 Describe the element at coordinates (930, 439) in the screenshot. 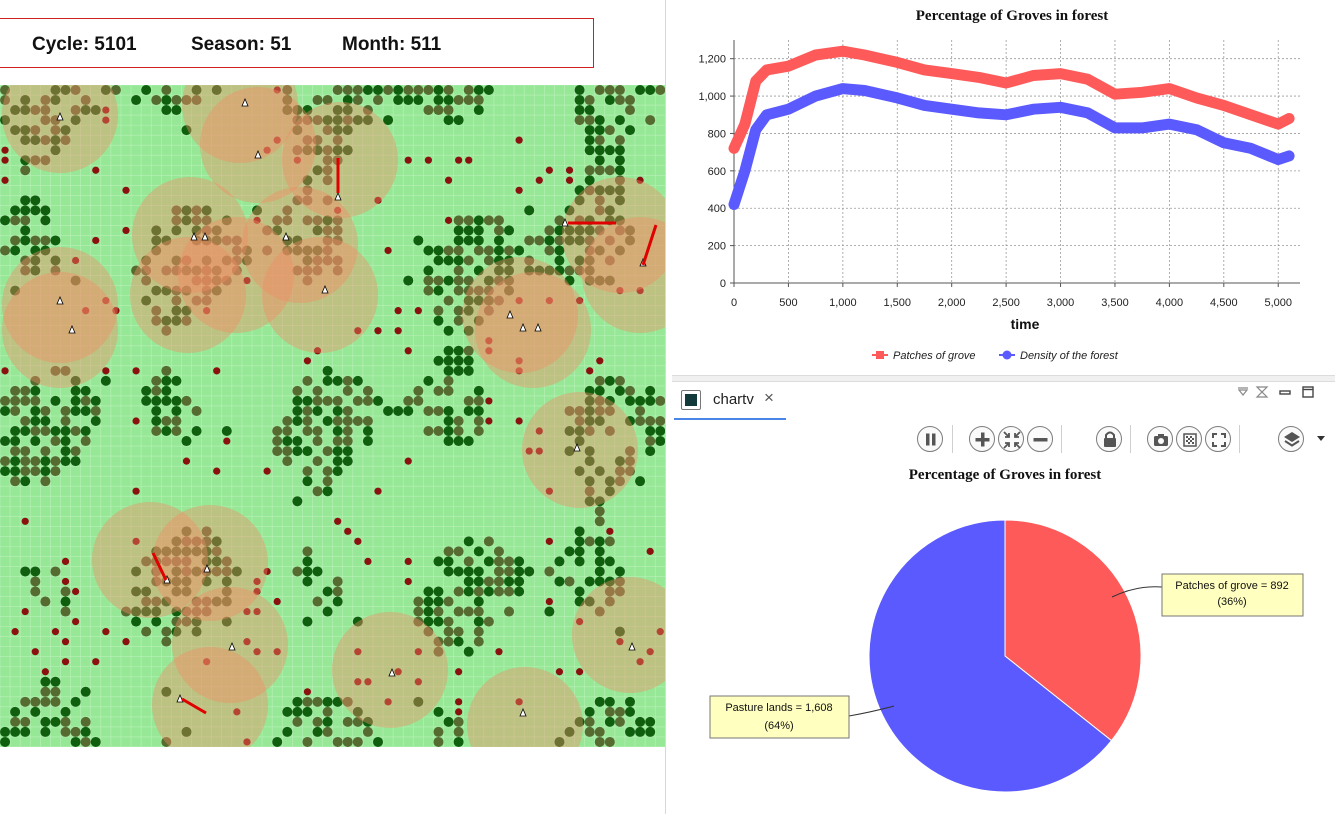

I see `pause-icon` at that location.